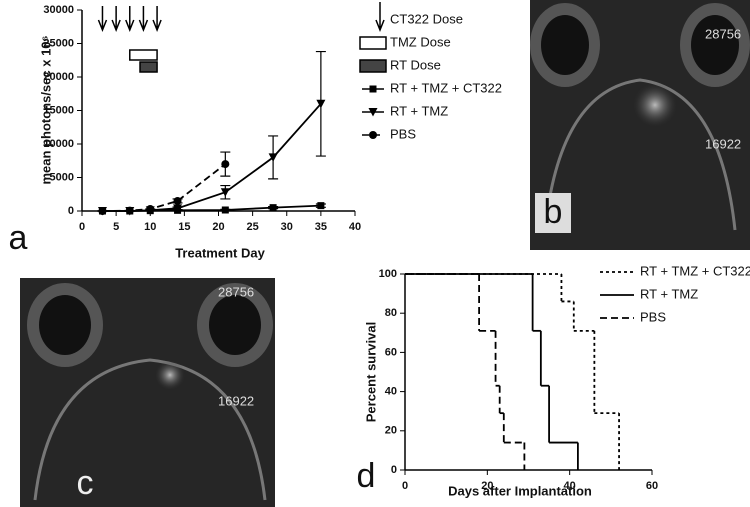 The height and width of the screenshot is (507, 750). I want to click on panel-label: d, so click(366, 476).